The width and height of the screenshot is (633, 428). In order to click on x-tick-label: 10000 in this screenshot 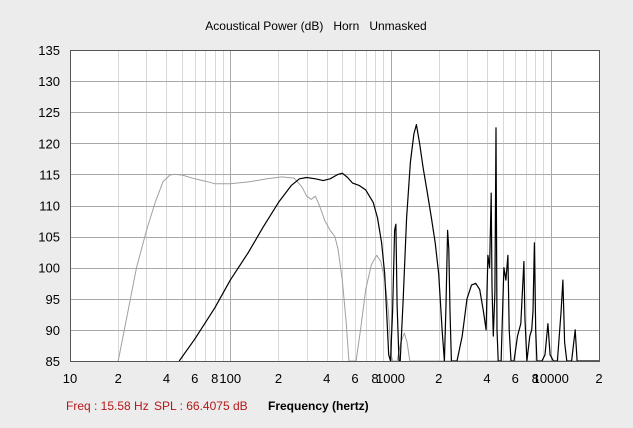, I will do `click(551, 378)`.